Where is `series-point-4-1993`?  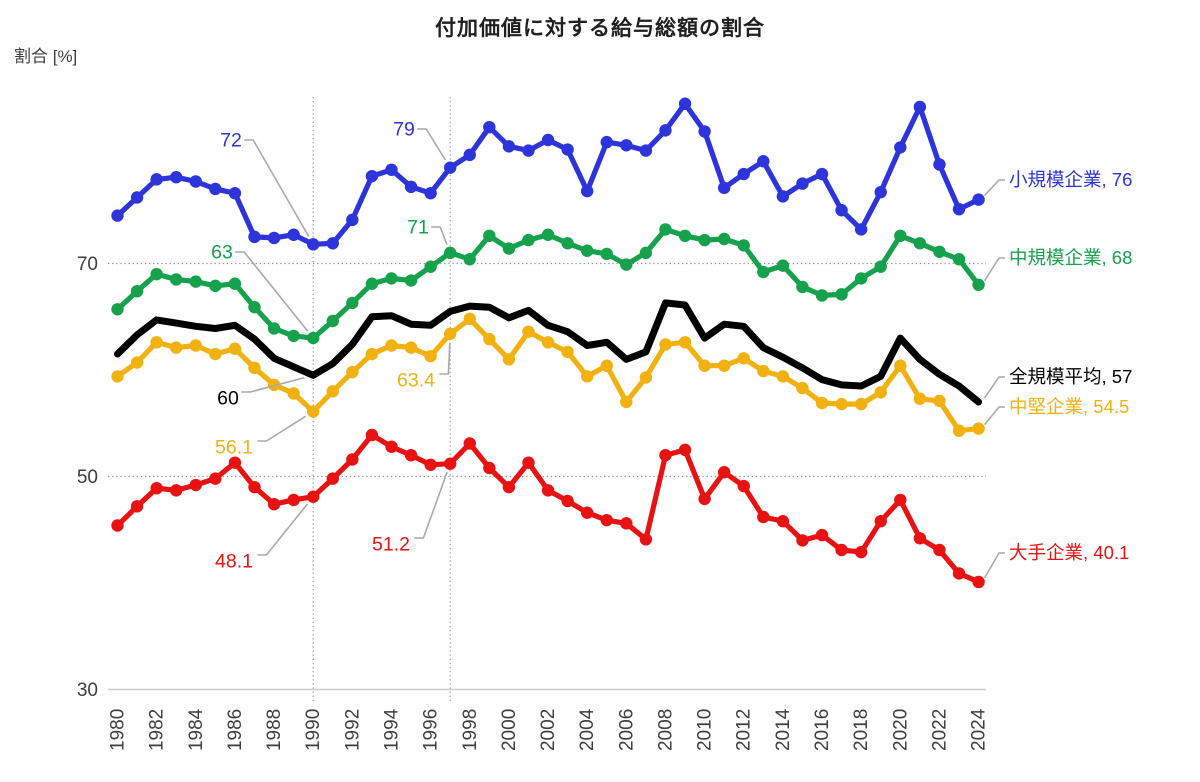
series-point-4-1993 is located at coordinates (372, 435).